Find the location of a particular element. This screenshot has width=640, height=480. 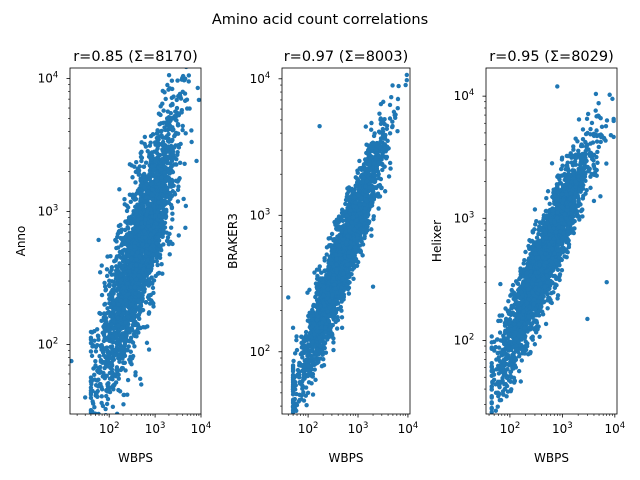

scatter-points is located at coordinates (348, 241).